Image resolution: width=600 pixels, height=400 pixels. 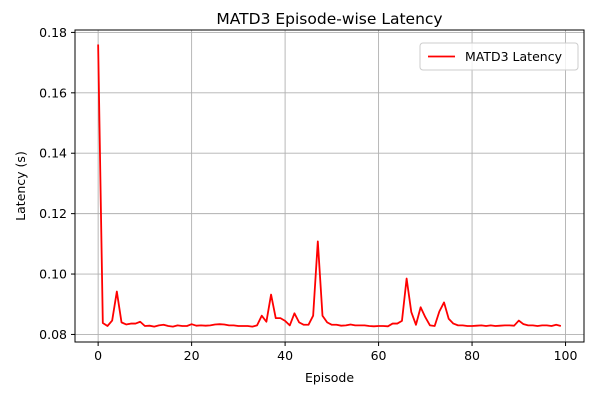 What do you see at coordinates (514, 56) in the screenshot?
I see `legend-label: MATD3 Latency` at bounding box center [514, 56].